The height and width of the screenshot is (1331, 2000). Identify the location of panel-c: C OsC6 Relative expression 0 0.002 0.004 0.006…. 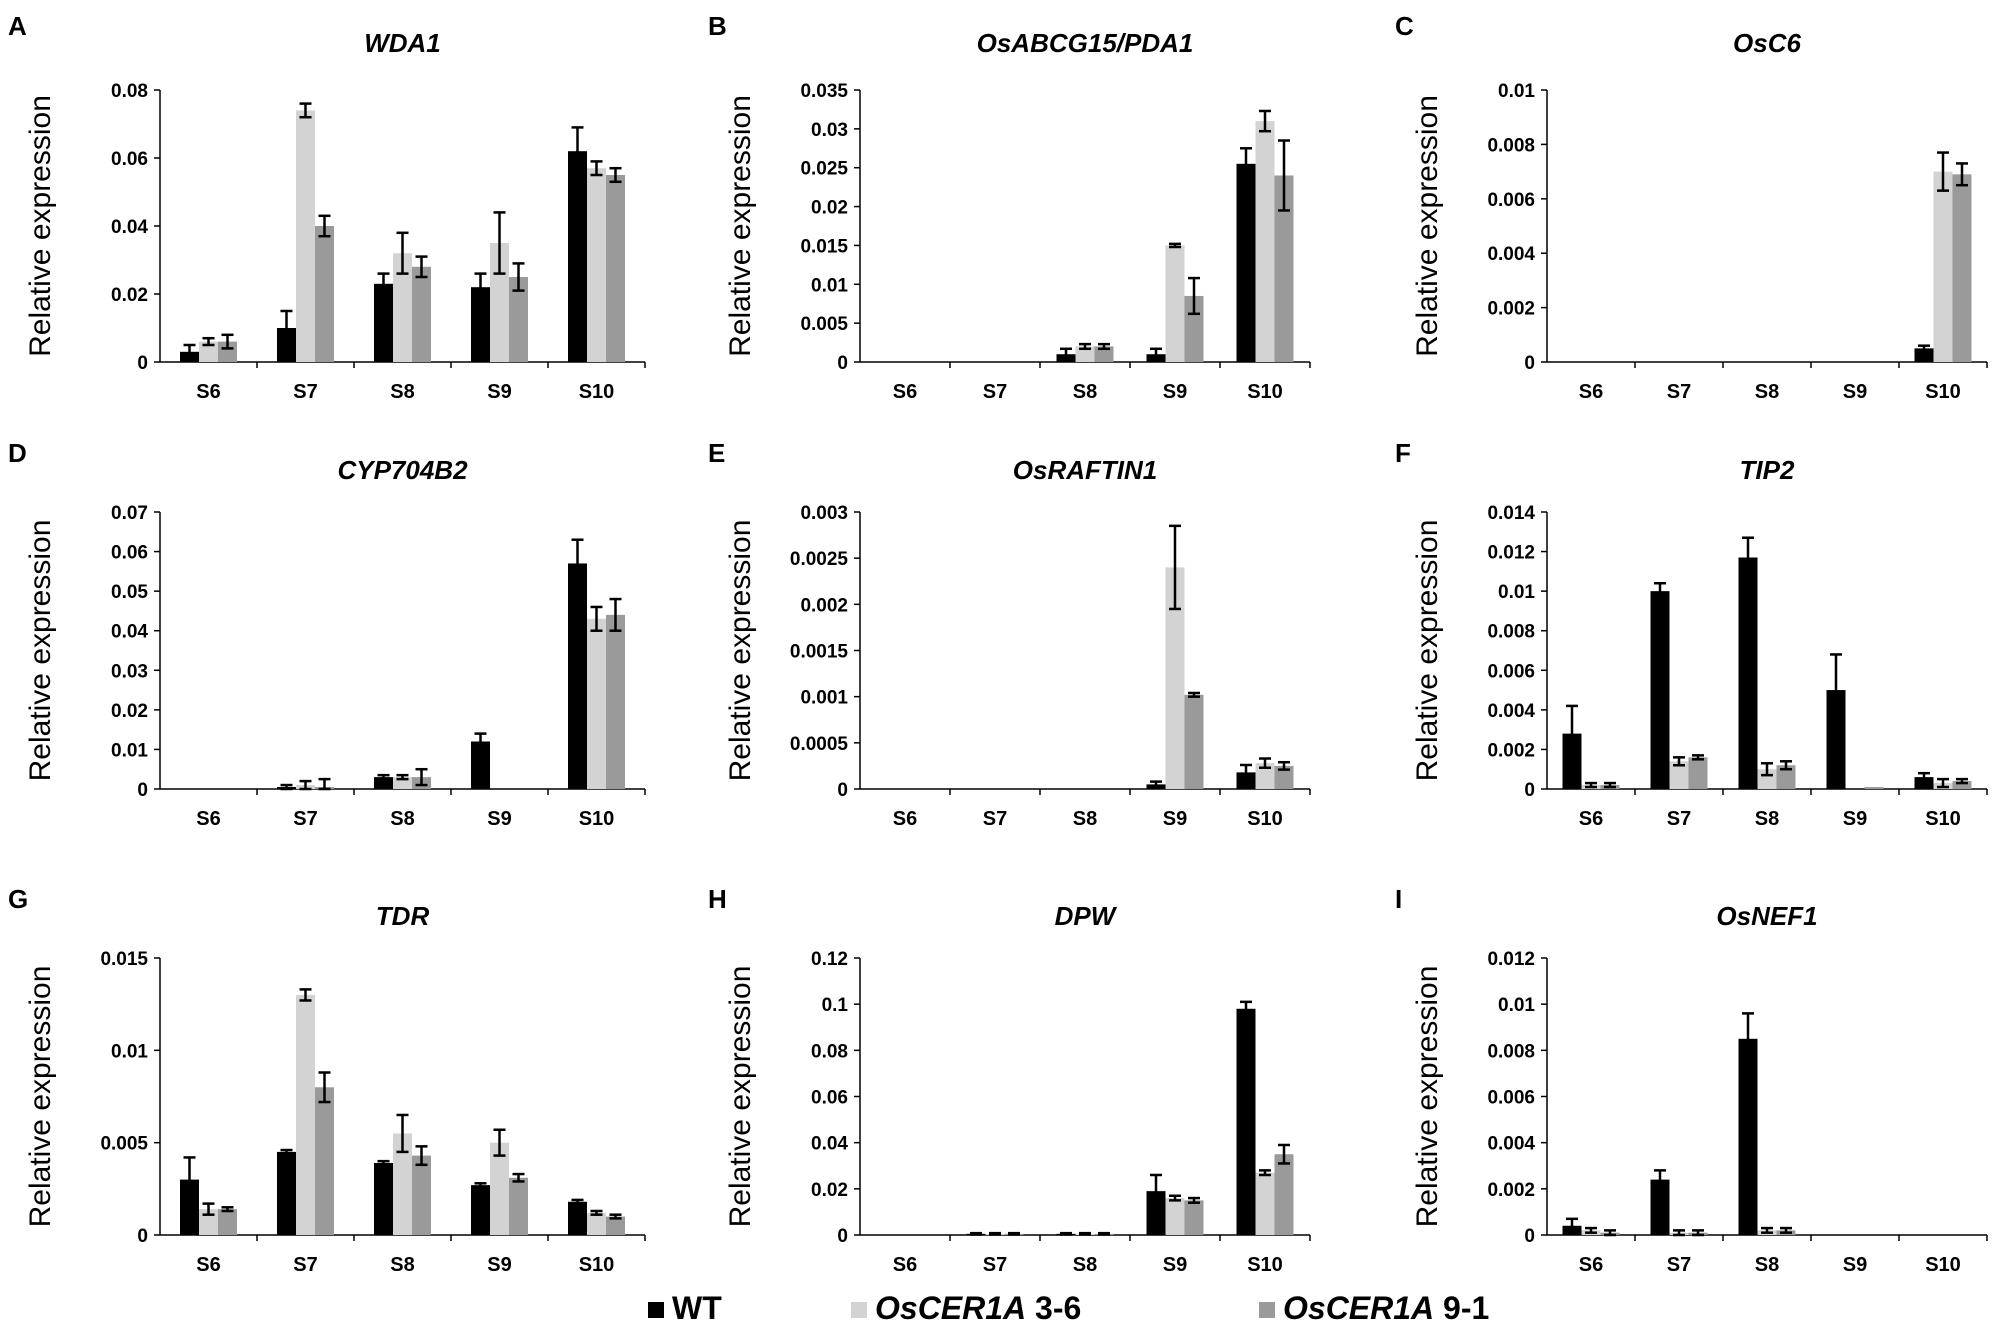
(1691, 207).